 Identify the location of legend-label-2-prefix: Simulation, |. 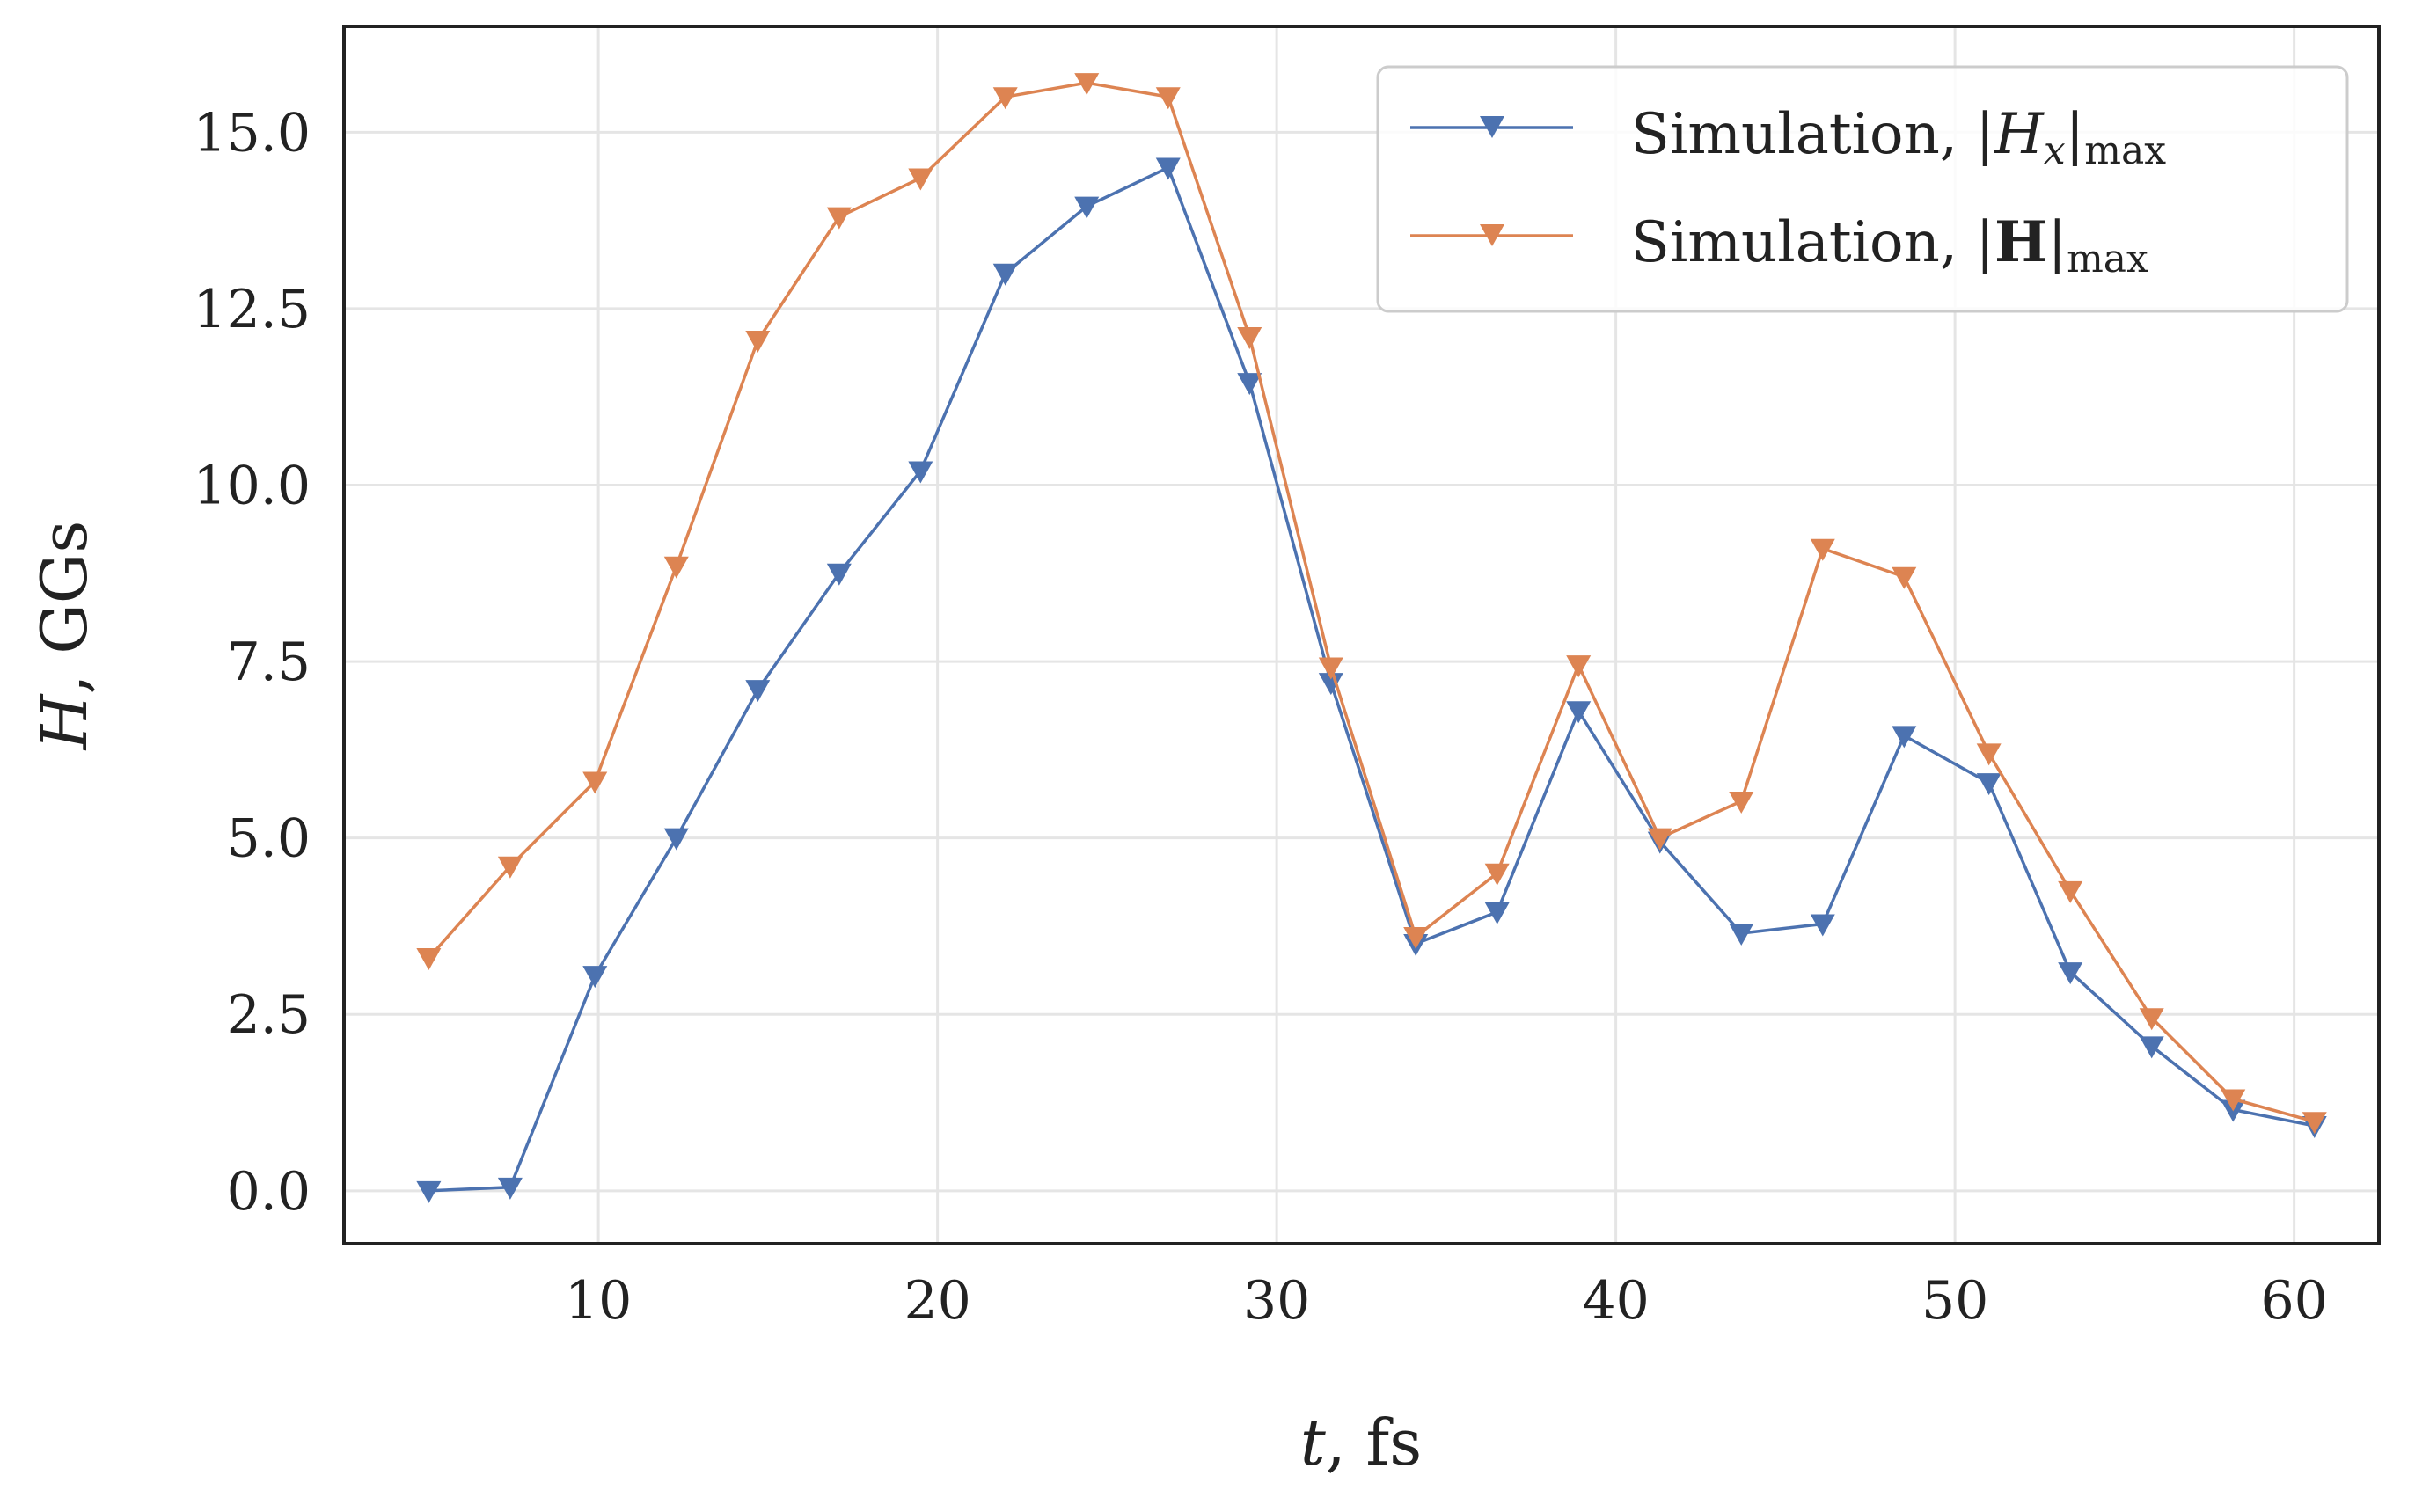
(1812, 242).